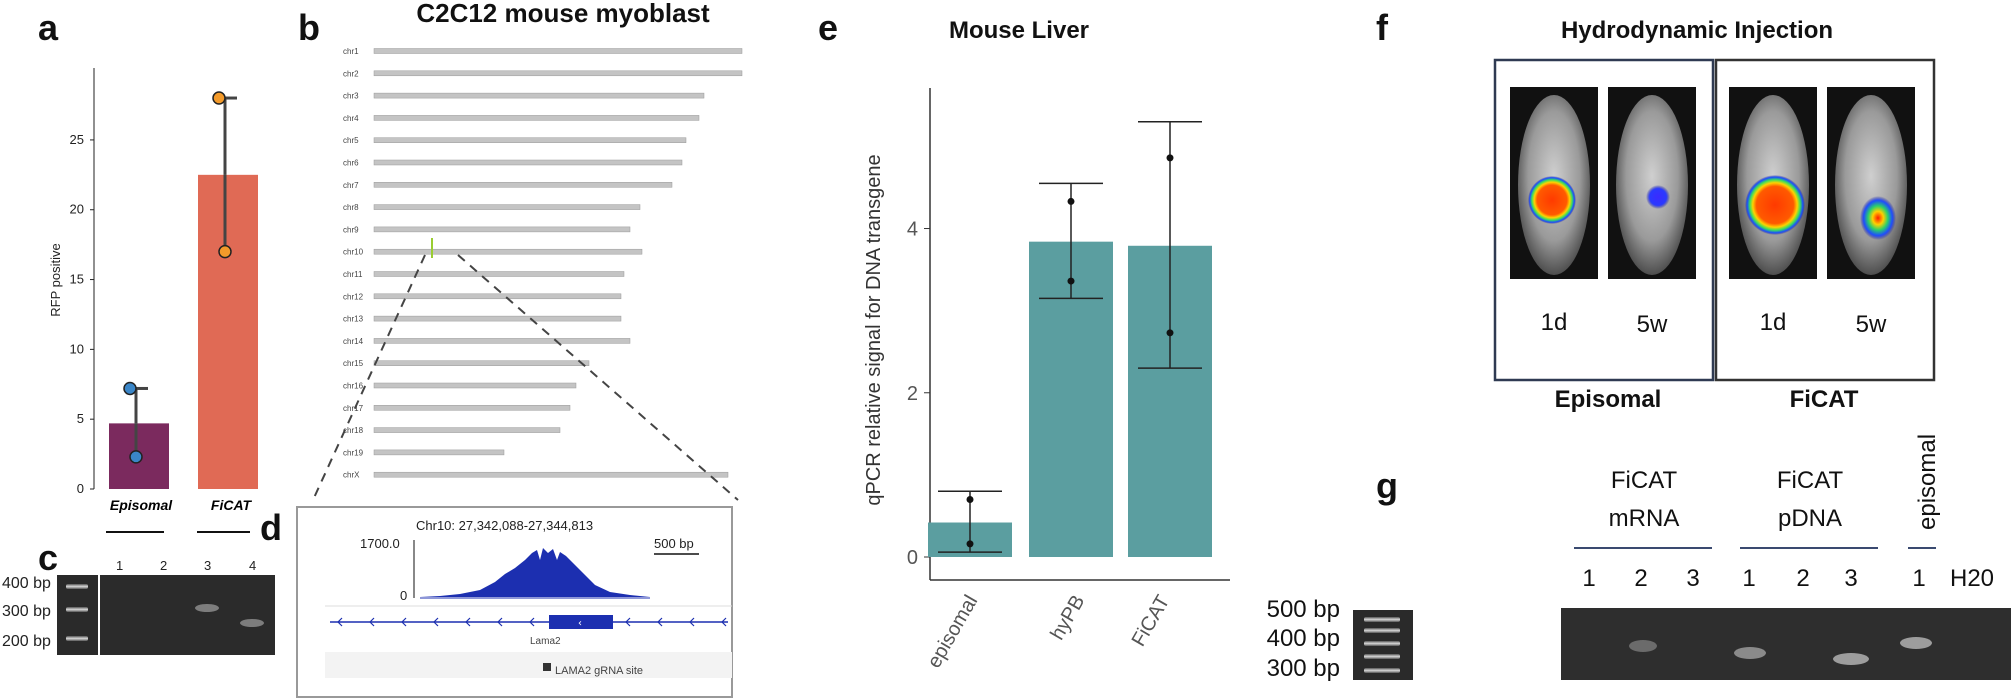 The image size is (2011, 699). What do you see at coordinates (1810, 518) in the screenshot?
I see `panel-g-group2-line2: pDNA` at bounding box center [1810, 518].